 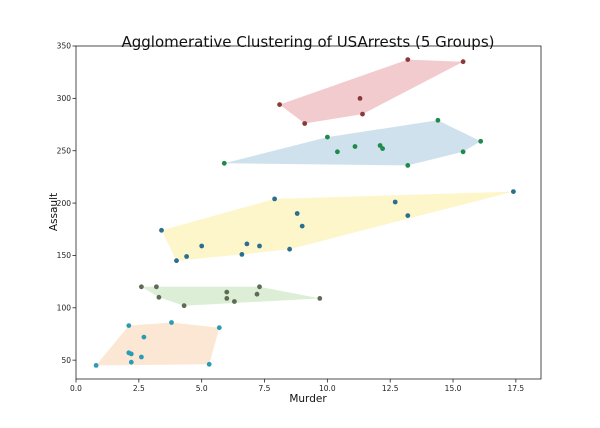 I want to click on y-tick-label: 200, so click(x=64, y=203).